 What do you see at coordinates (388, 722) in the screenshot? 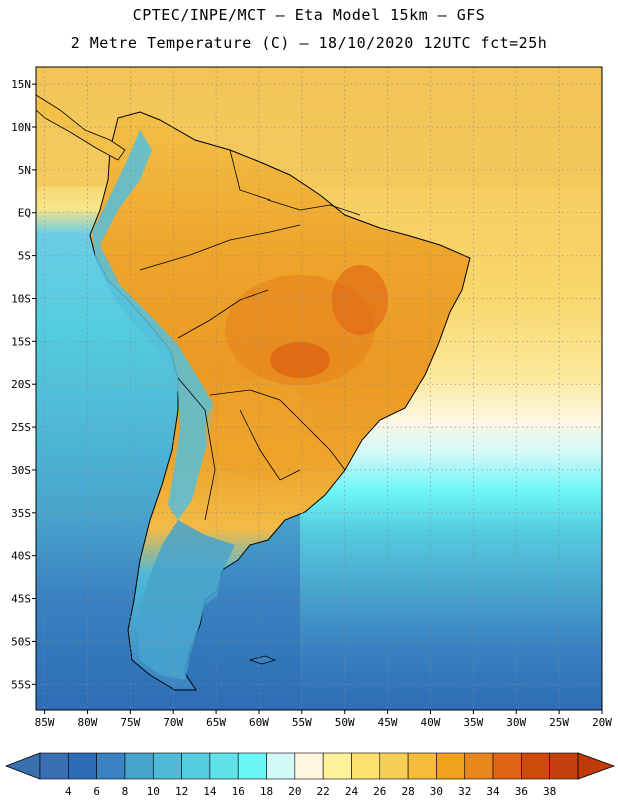
I see `lon-label: 45W` at bounding box center [388, 722].